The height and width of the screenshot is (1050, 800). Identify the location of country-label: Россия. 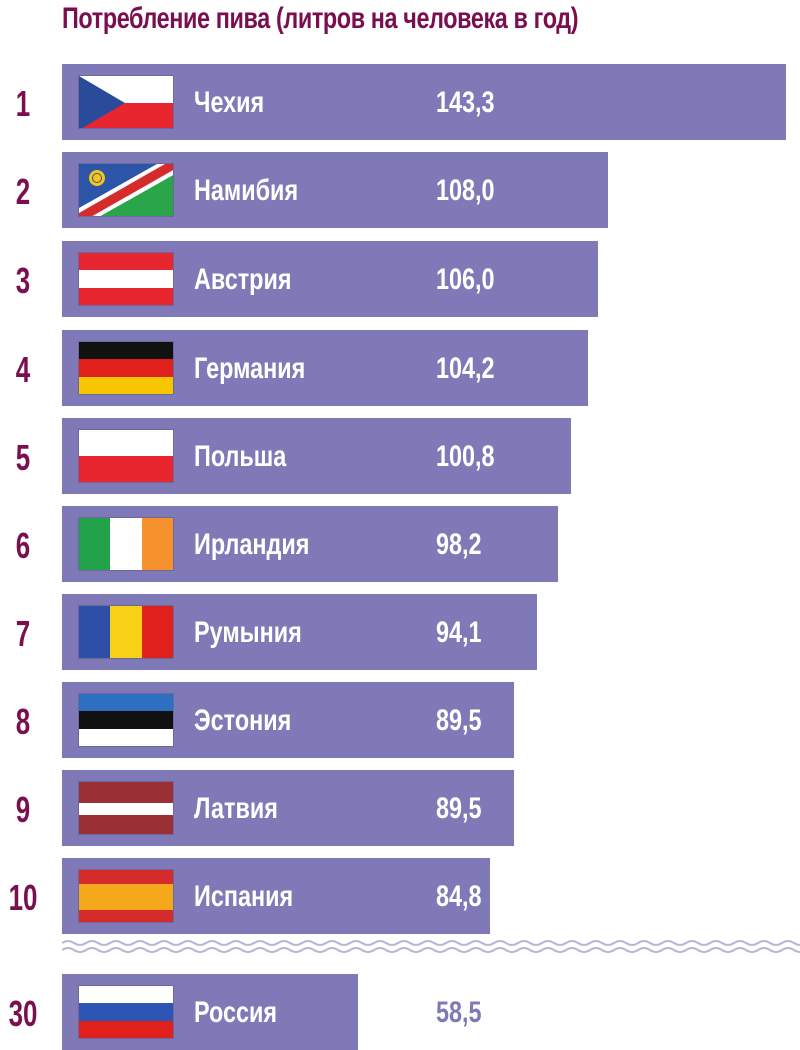
(236, 1012).